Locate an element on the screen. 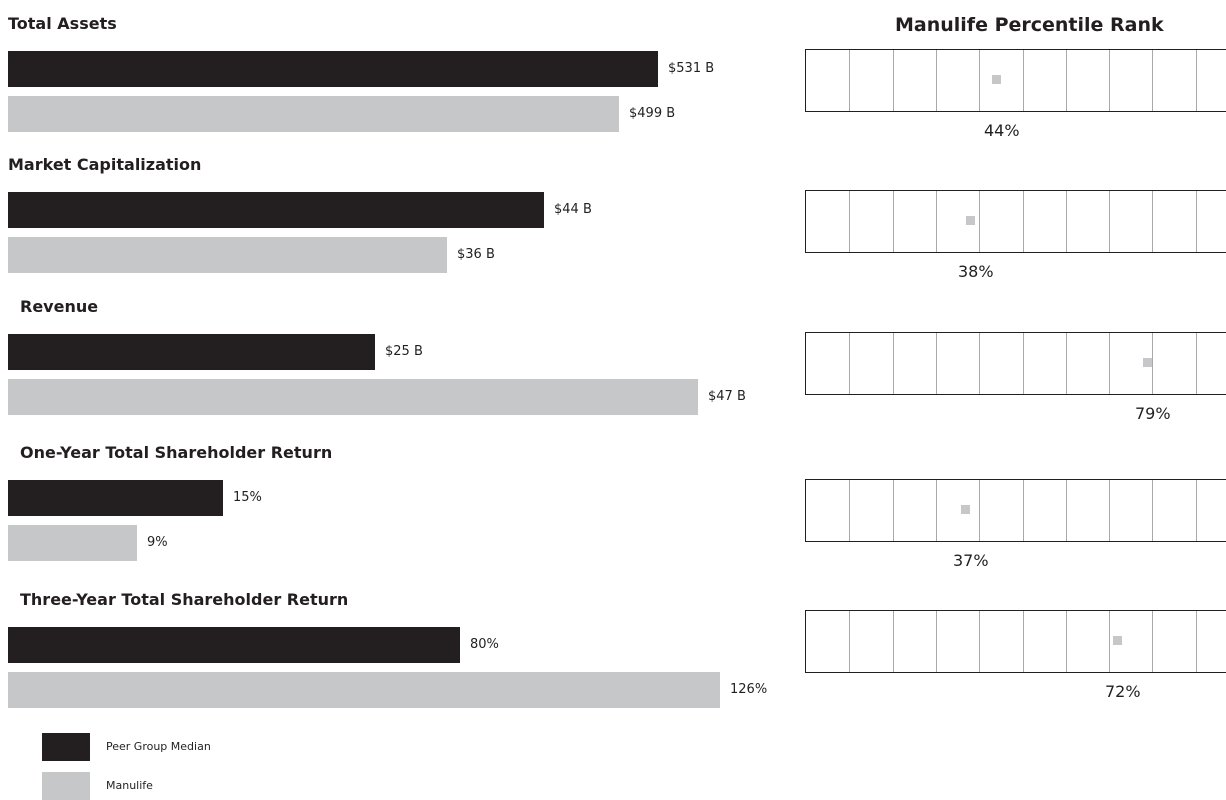 Image resolution: width=1226 pixels, height=800 pixels. percentile-value: 72% is located at coordinates (1123, 691).